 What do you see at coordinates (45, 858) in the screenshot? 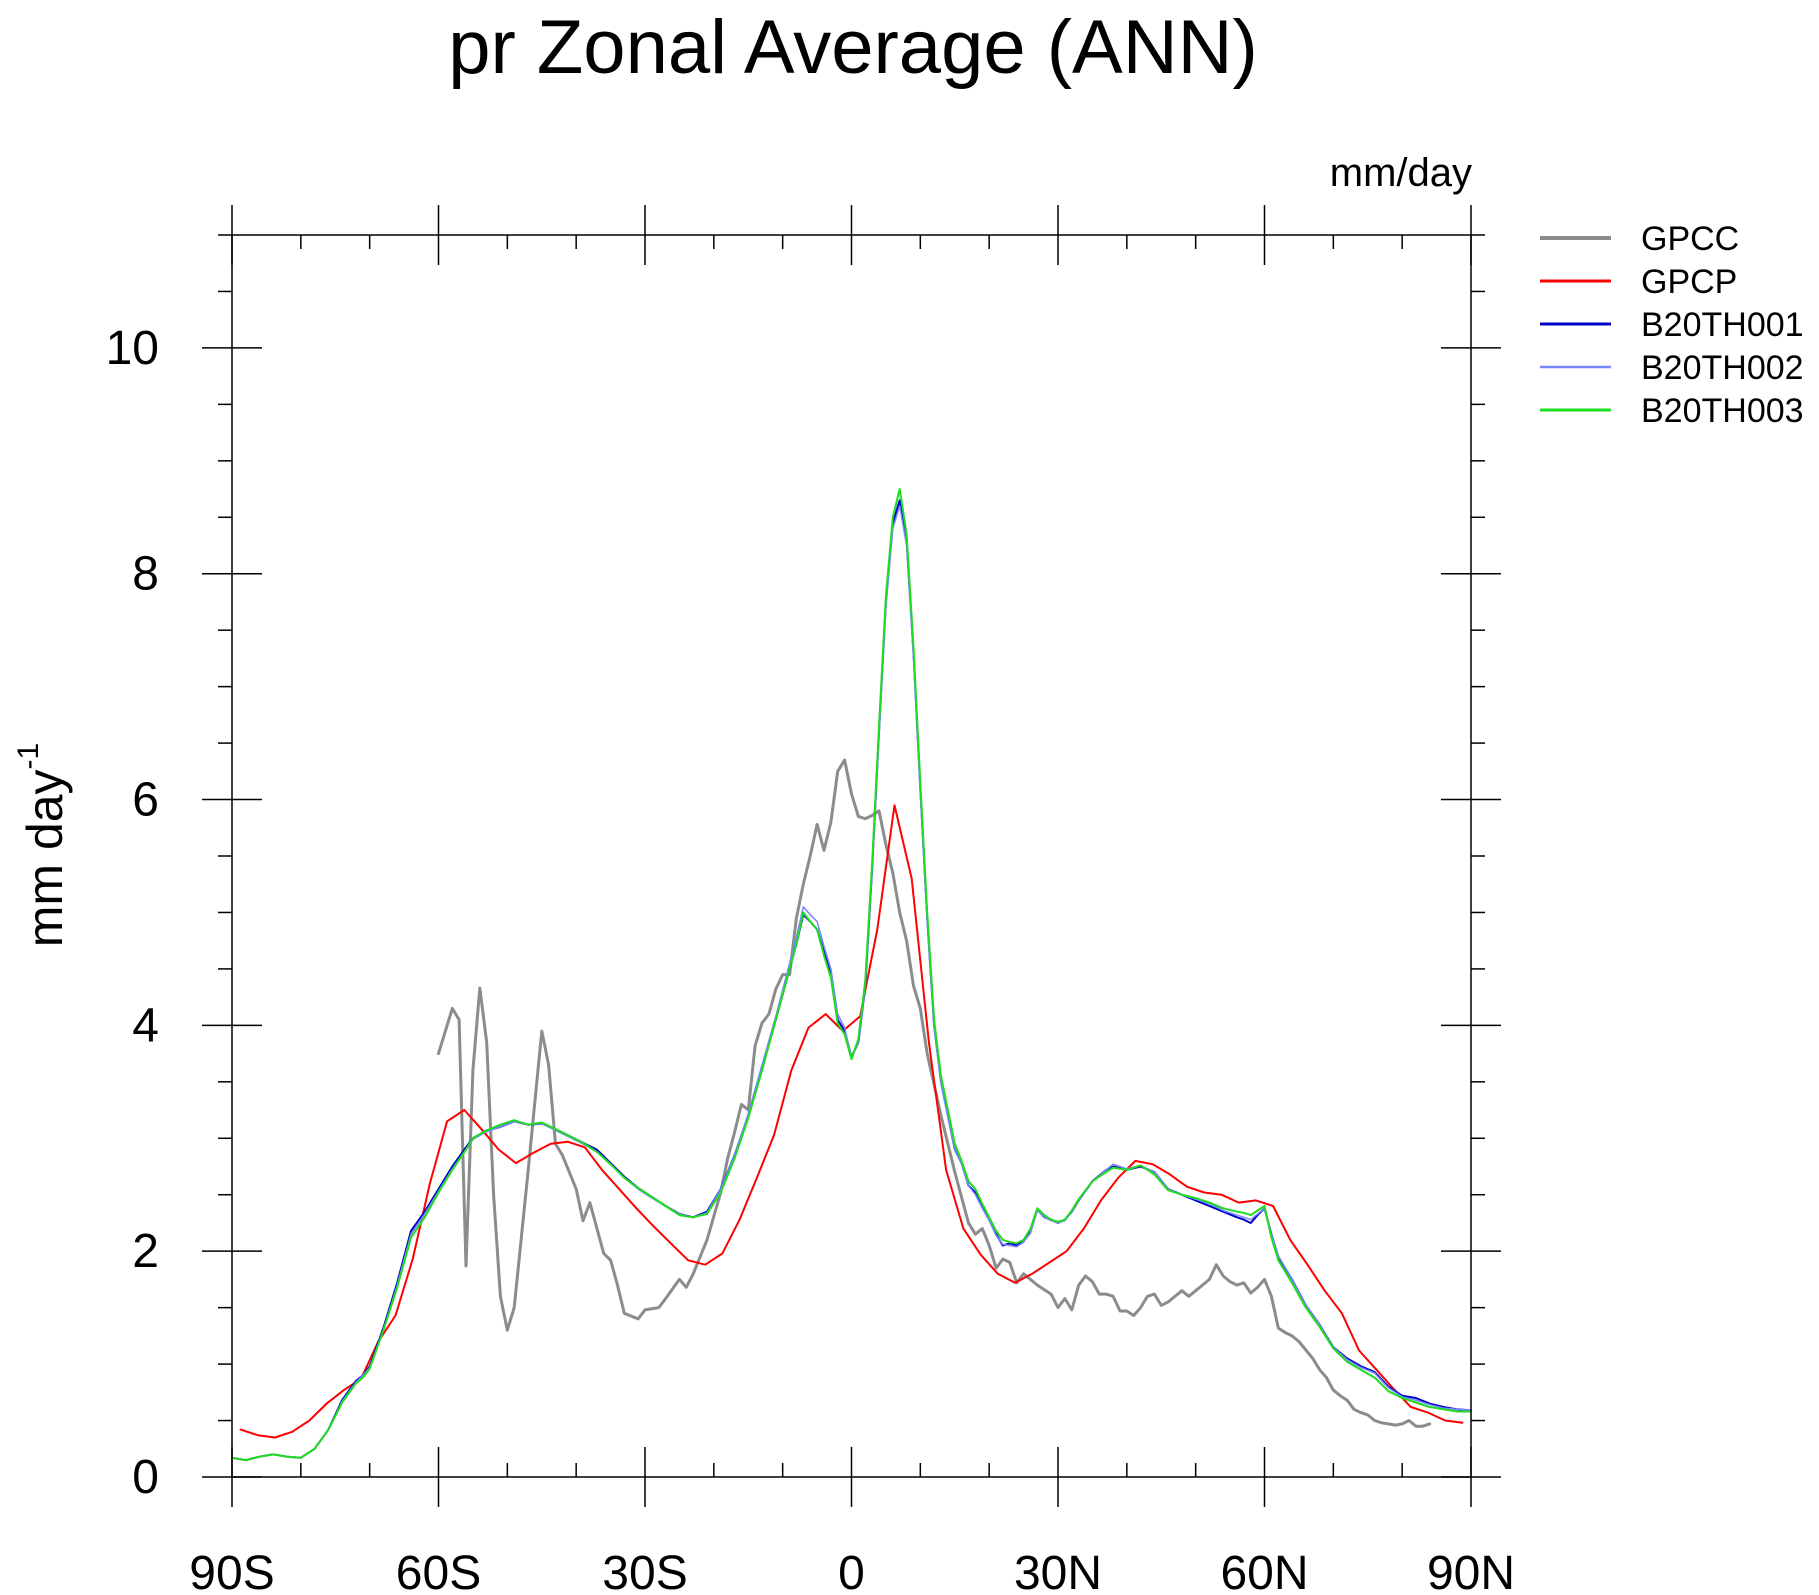
I see `y-axis-title-text: mm day` at bounding box center [45, 858].